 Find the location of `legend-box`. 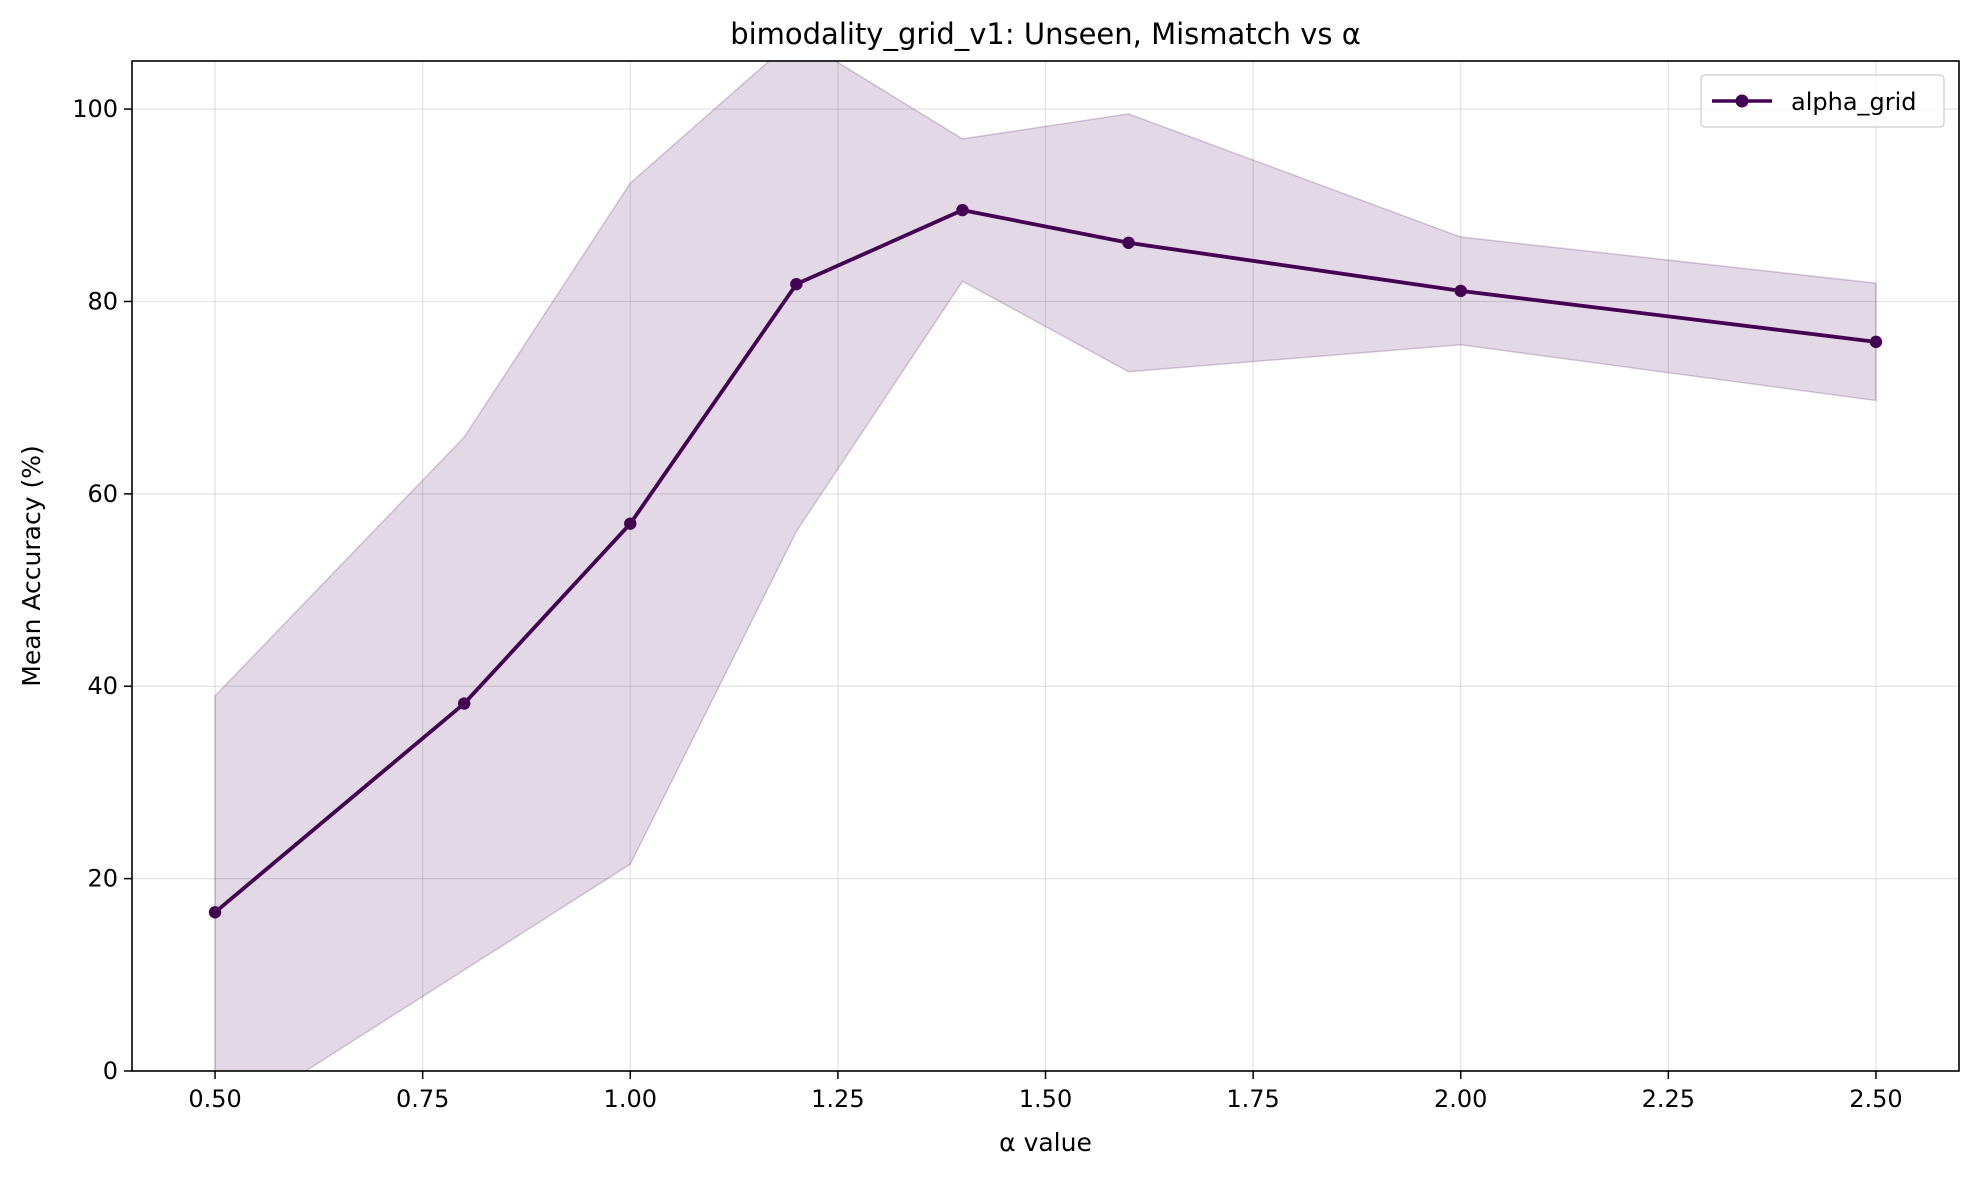

legend-box is located at coordinates (1822, 101).